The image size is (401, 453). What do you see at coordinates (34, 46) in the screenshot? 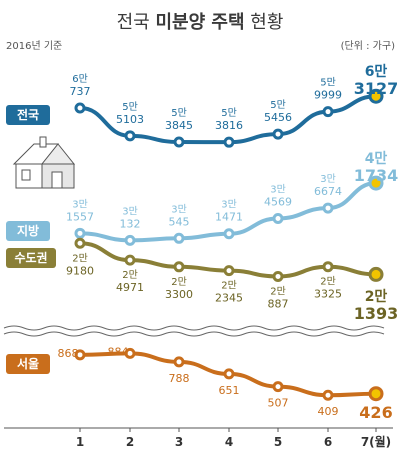
I see `year-note: 2016년 기준` at bounding box center [34, 46].